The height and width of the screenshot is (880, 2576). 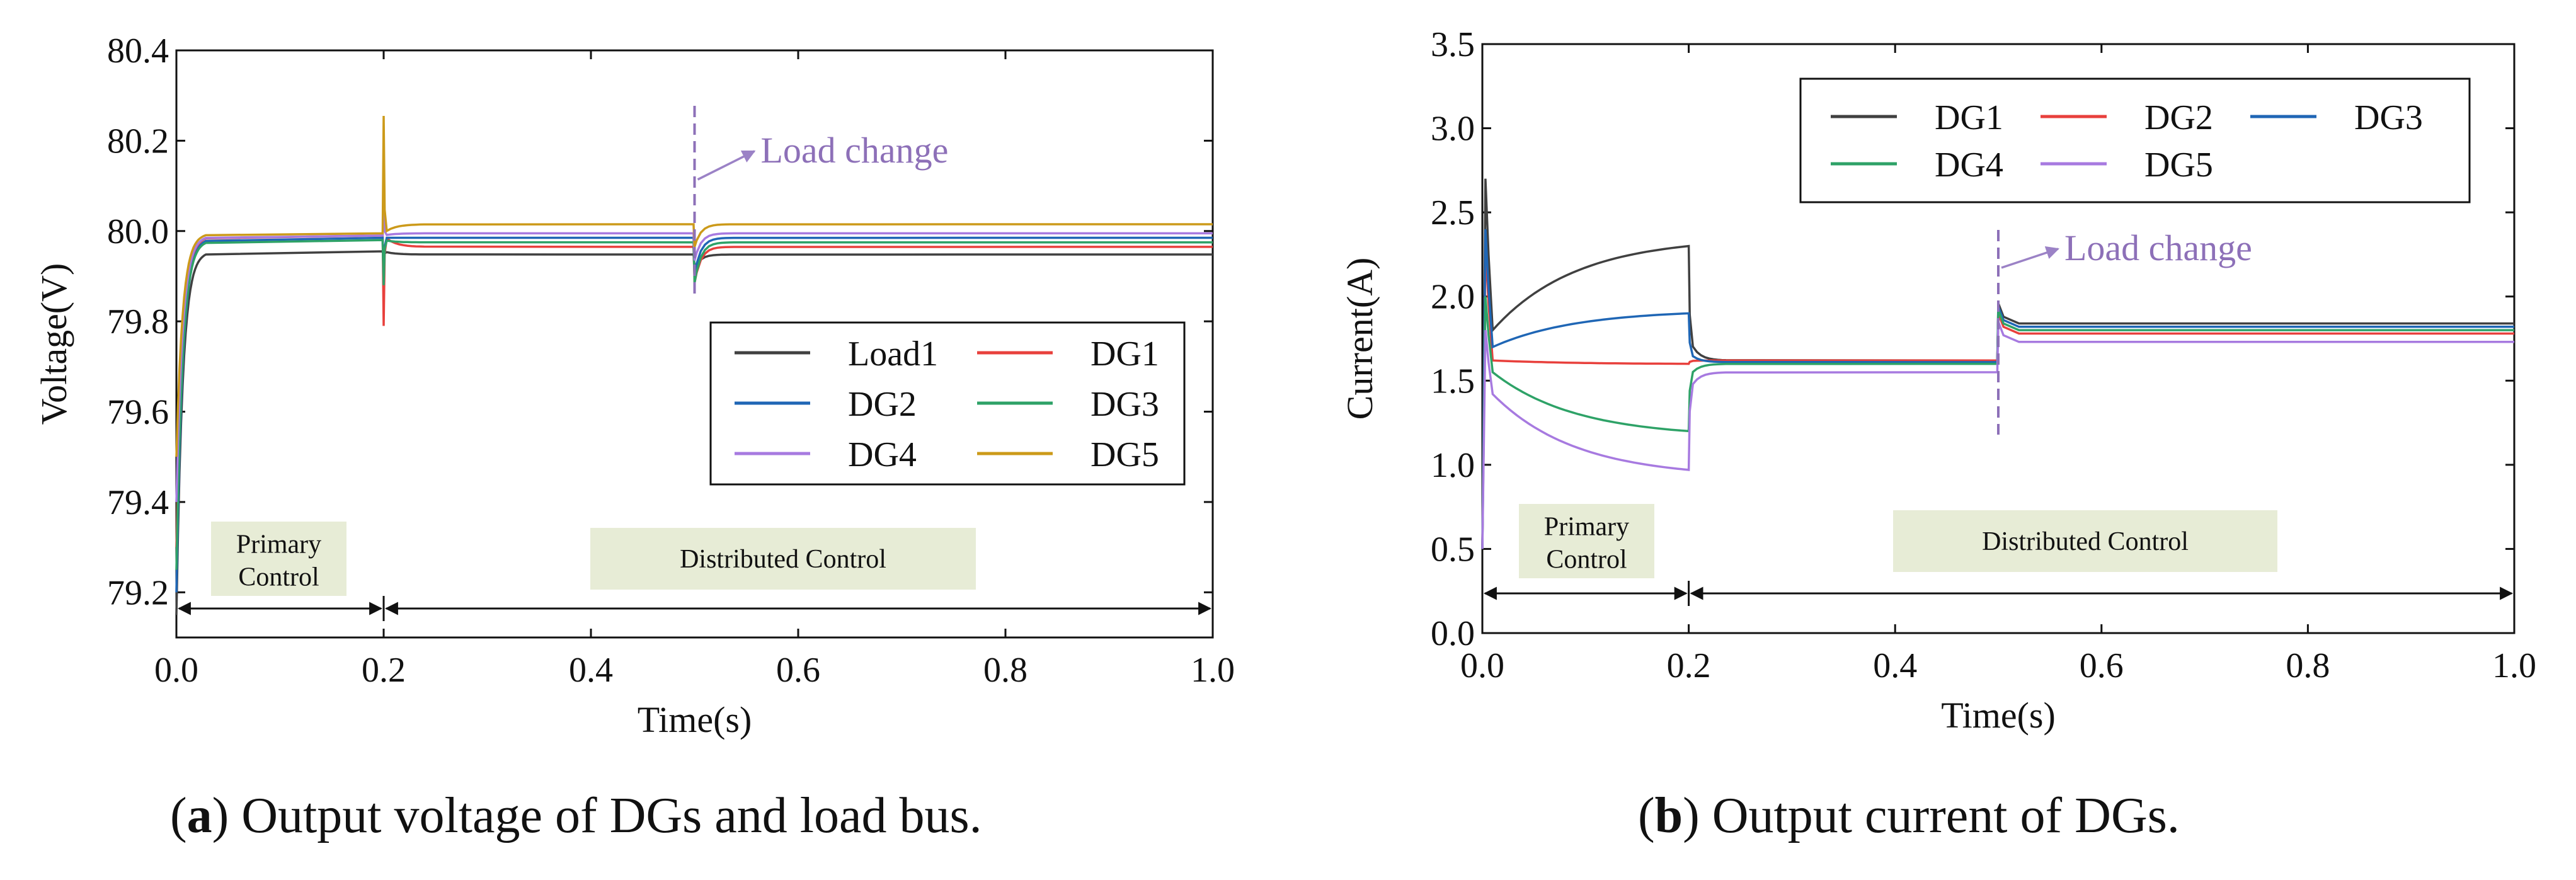 I want to click on y-tick-label: 0.0, so click(x=1453, y=633).